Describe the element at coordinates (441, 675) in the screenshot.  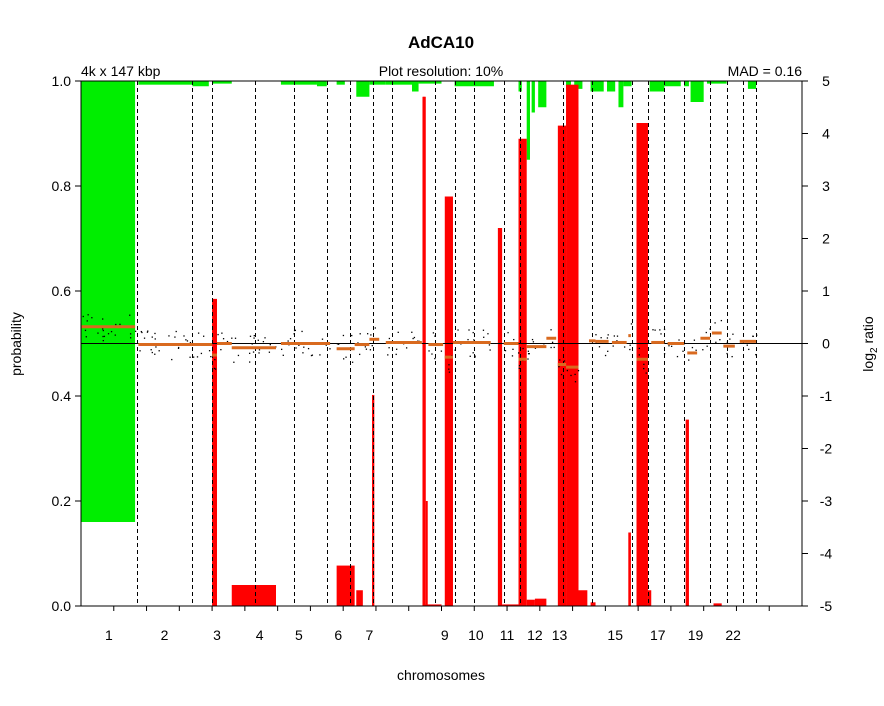
I see `x-axis-label: chromosomes` at that location.